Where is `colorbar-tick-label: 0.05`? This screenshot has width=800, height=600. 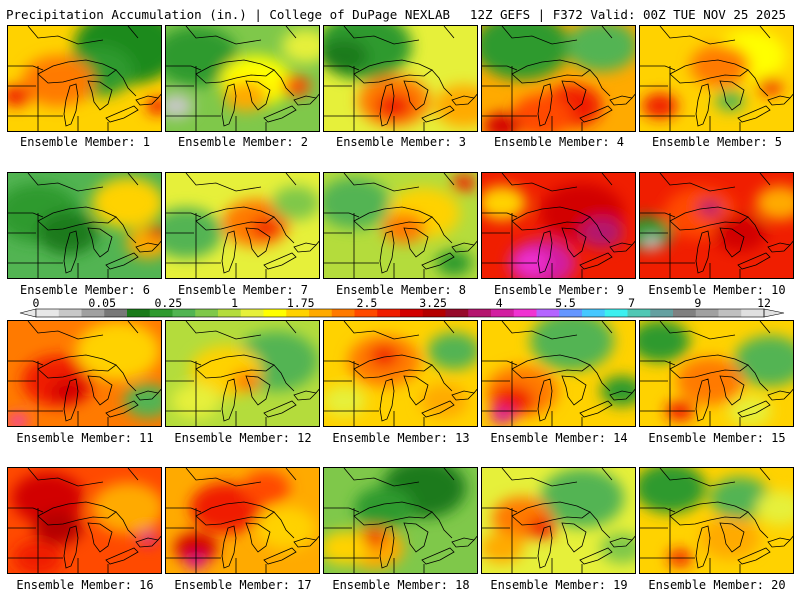 colorbar-tick-label: 0.05 is located at coordinates (102, 303).